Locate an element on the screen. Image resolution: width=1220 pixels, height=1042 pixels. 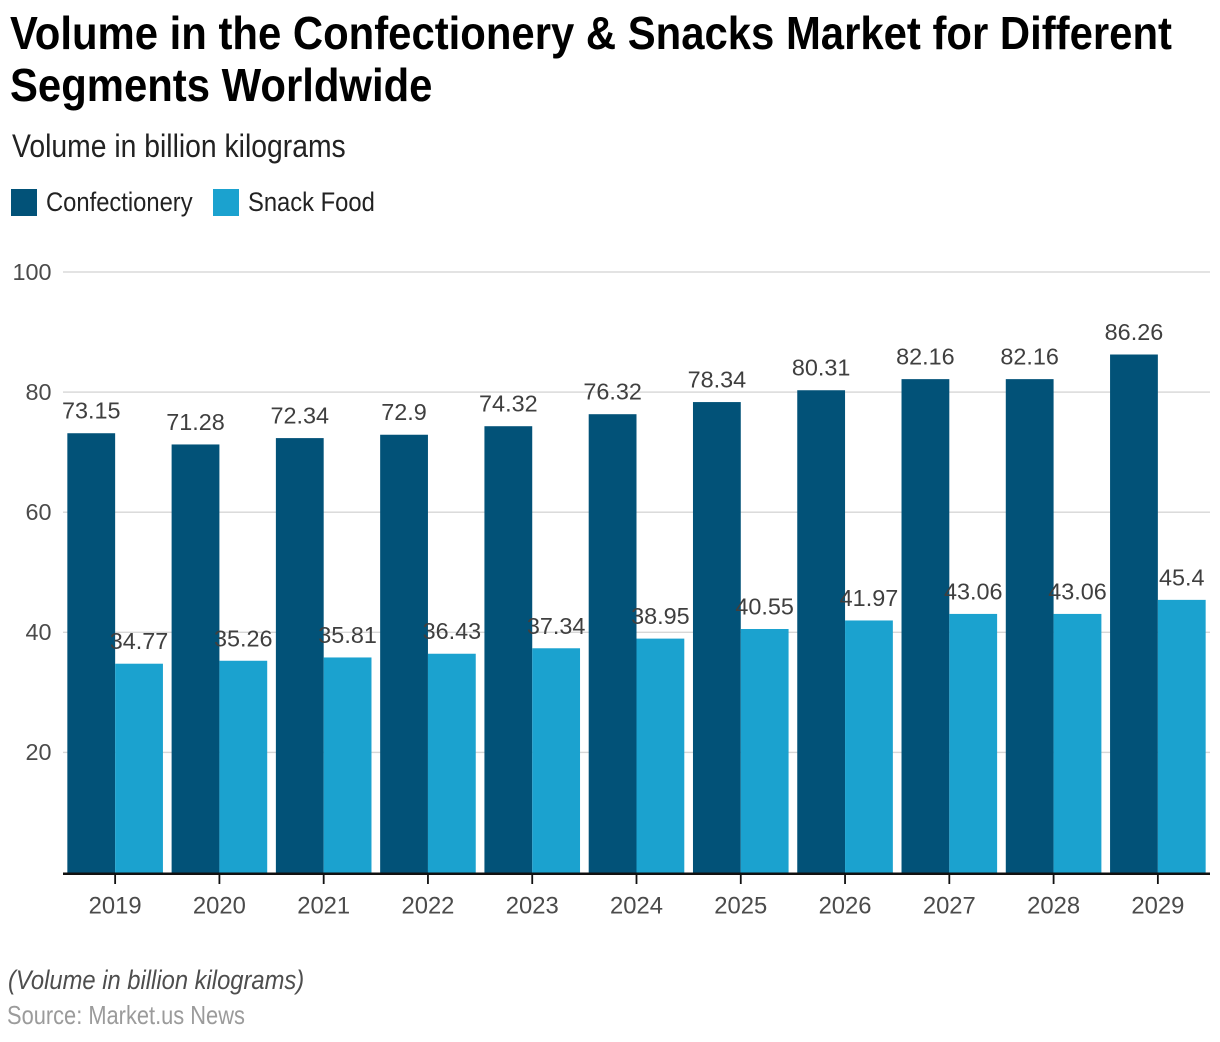
svg-text: 80.31 is located at coordinates (821, 368).